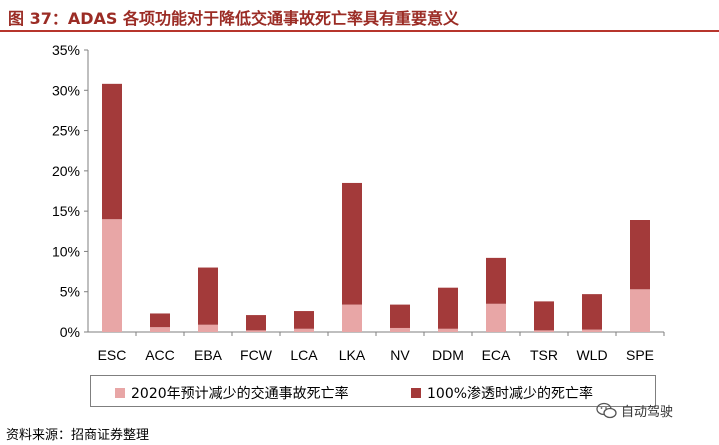  I want to click on x-tick-label-nv: NV, so click(400, 355).